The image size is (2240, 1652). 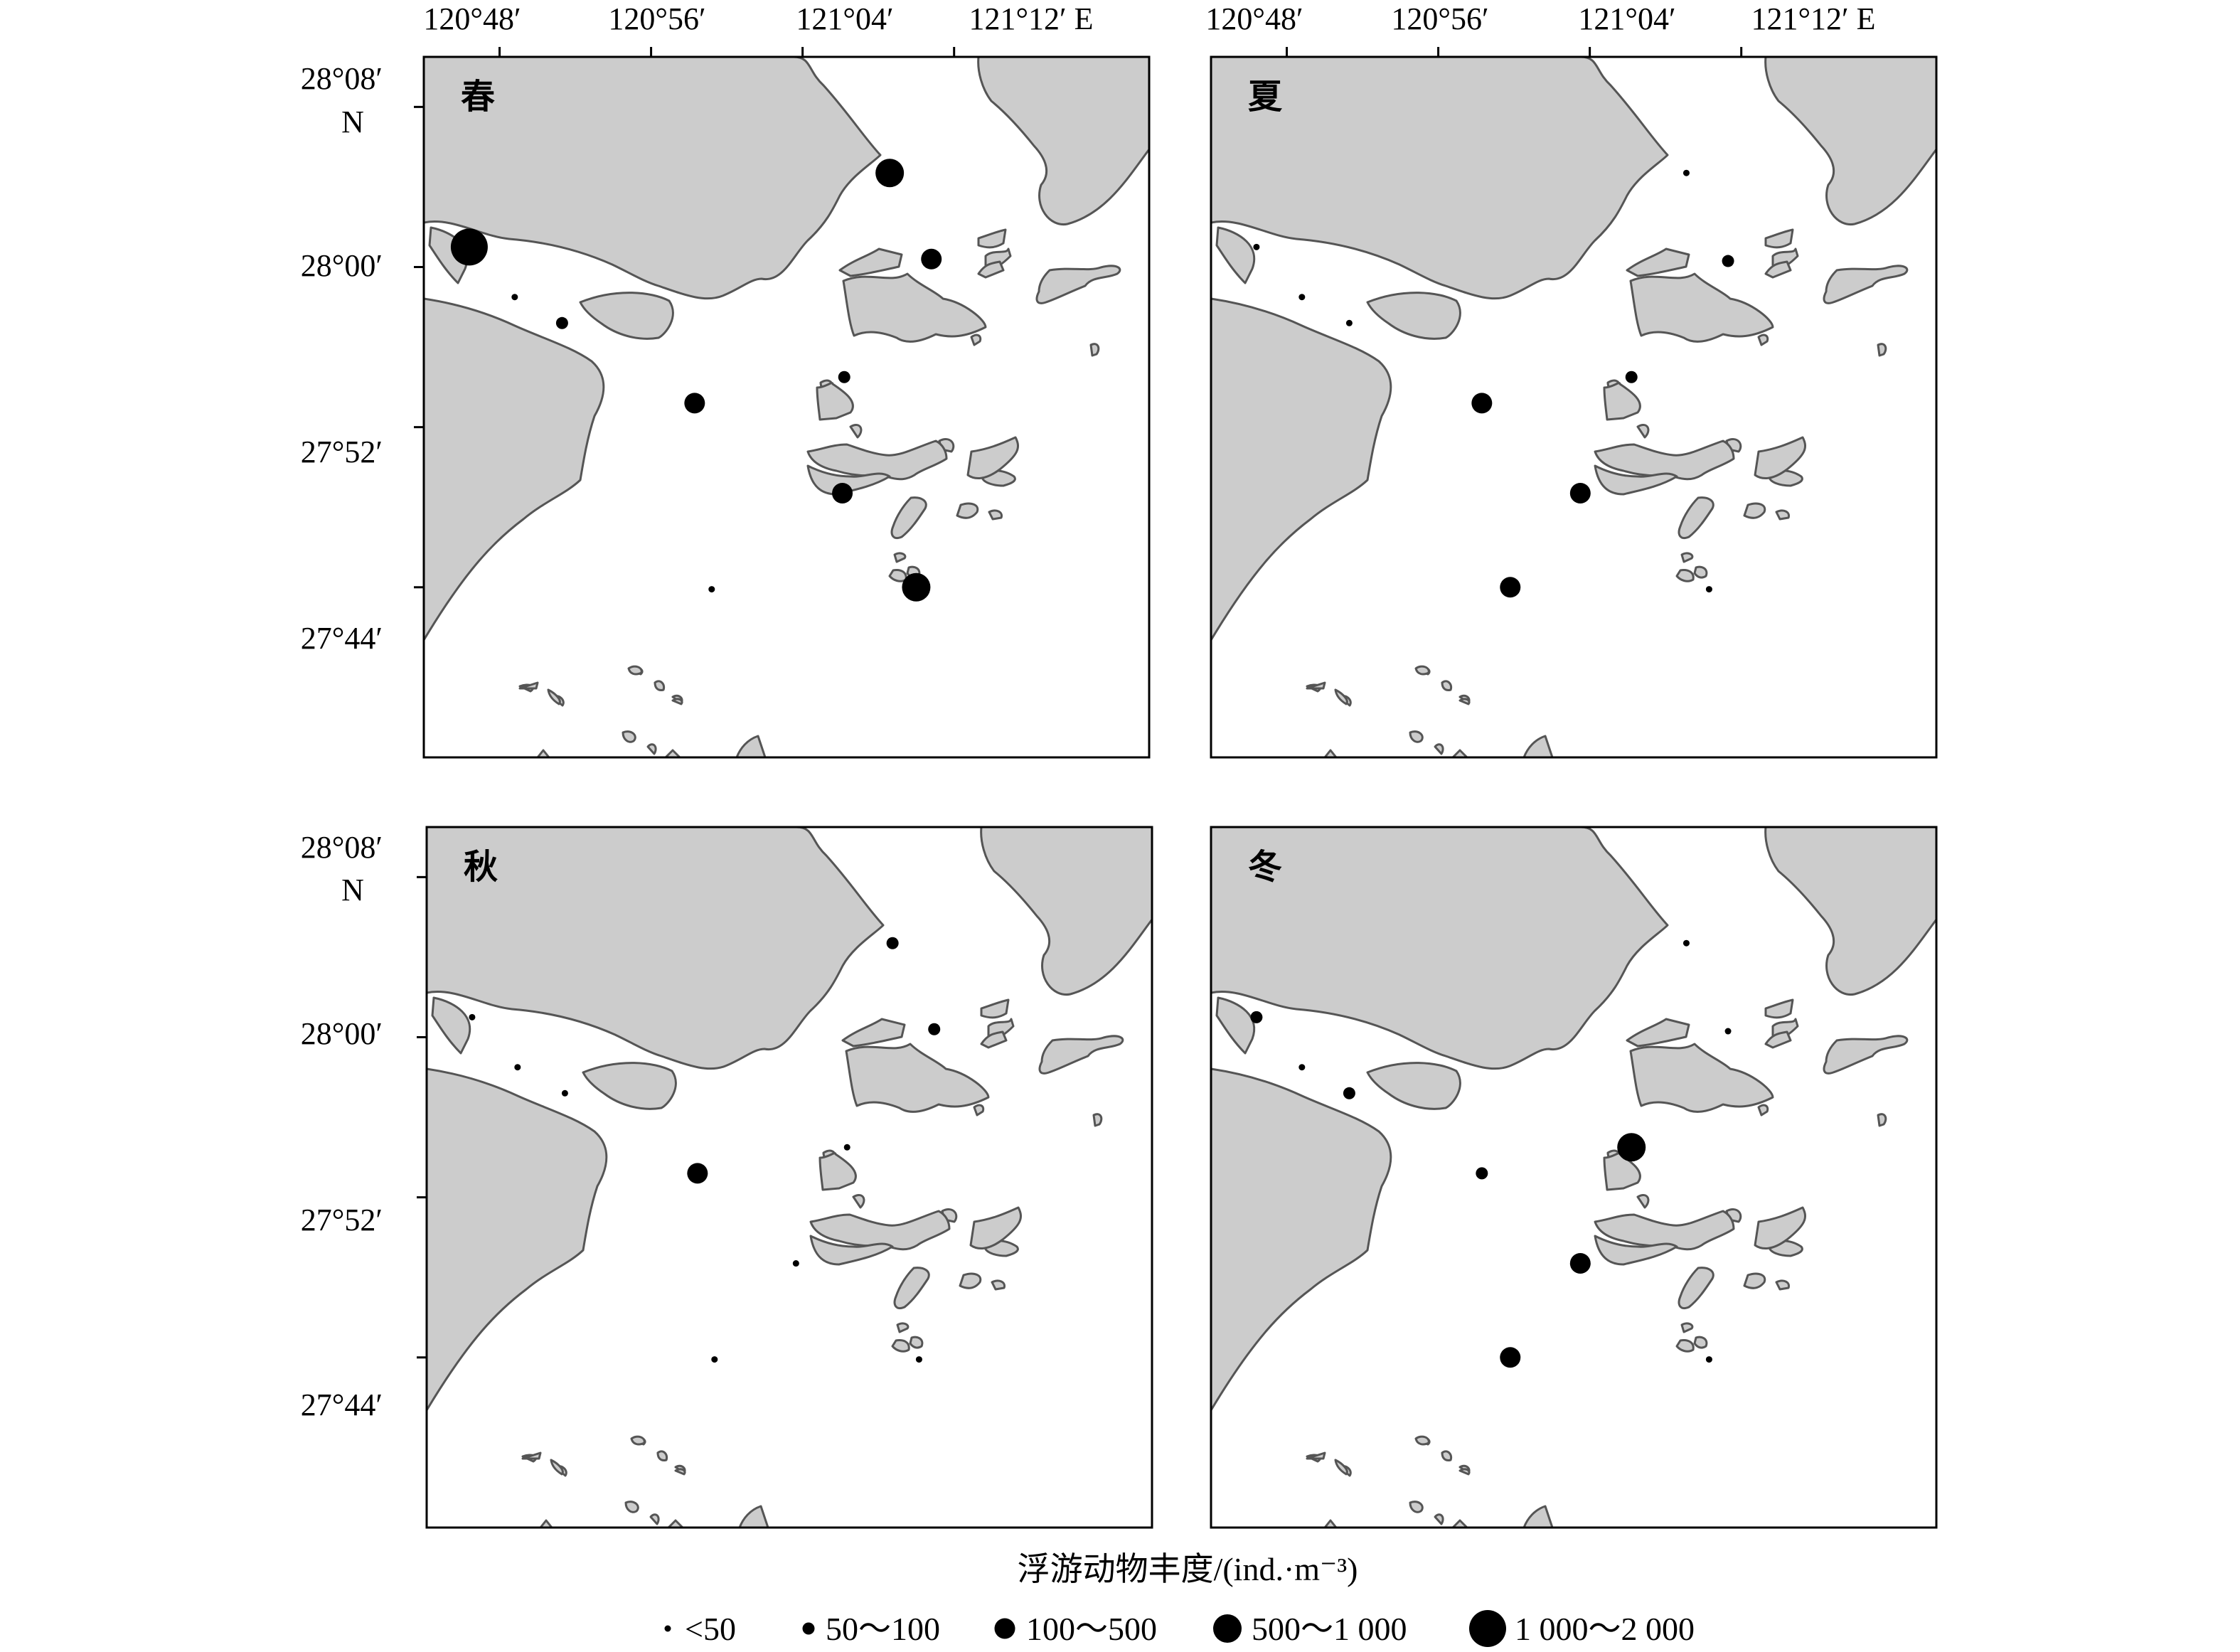 I want to click on season-label: 秋, so click(x=481, y=867).